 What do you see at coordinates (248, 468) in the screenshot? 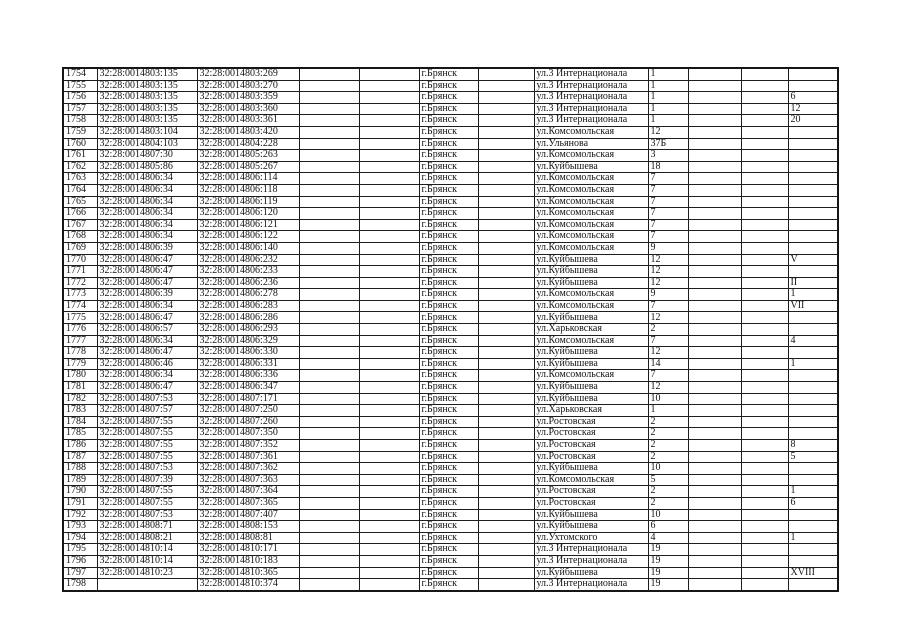
I see `cadastral-number-2-cell: 32:28:0014807:362` at bounding box center [248, 468].